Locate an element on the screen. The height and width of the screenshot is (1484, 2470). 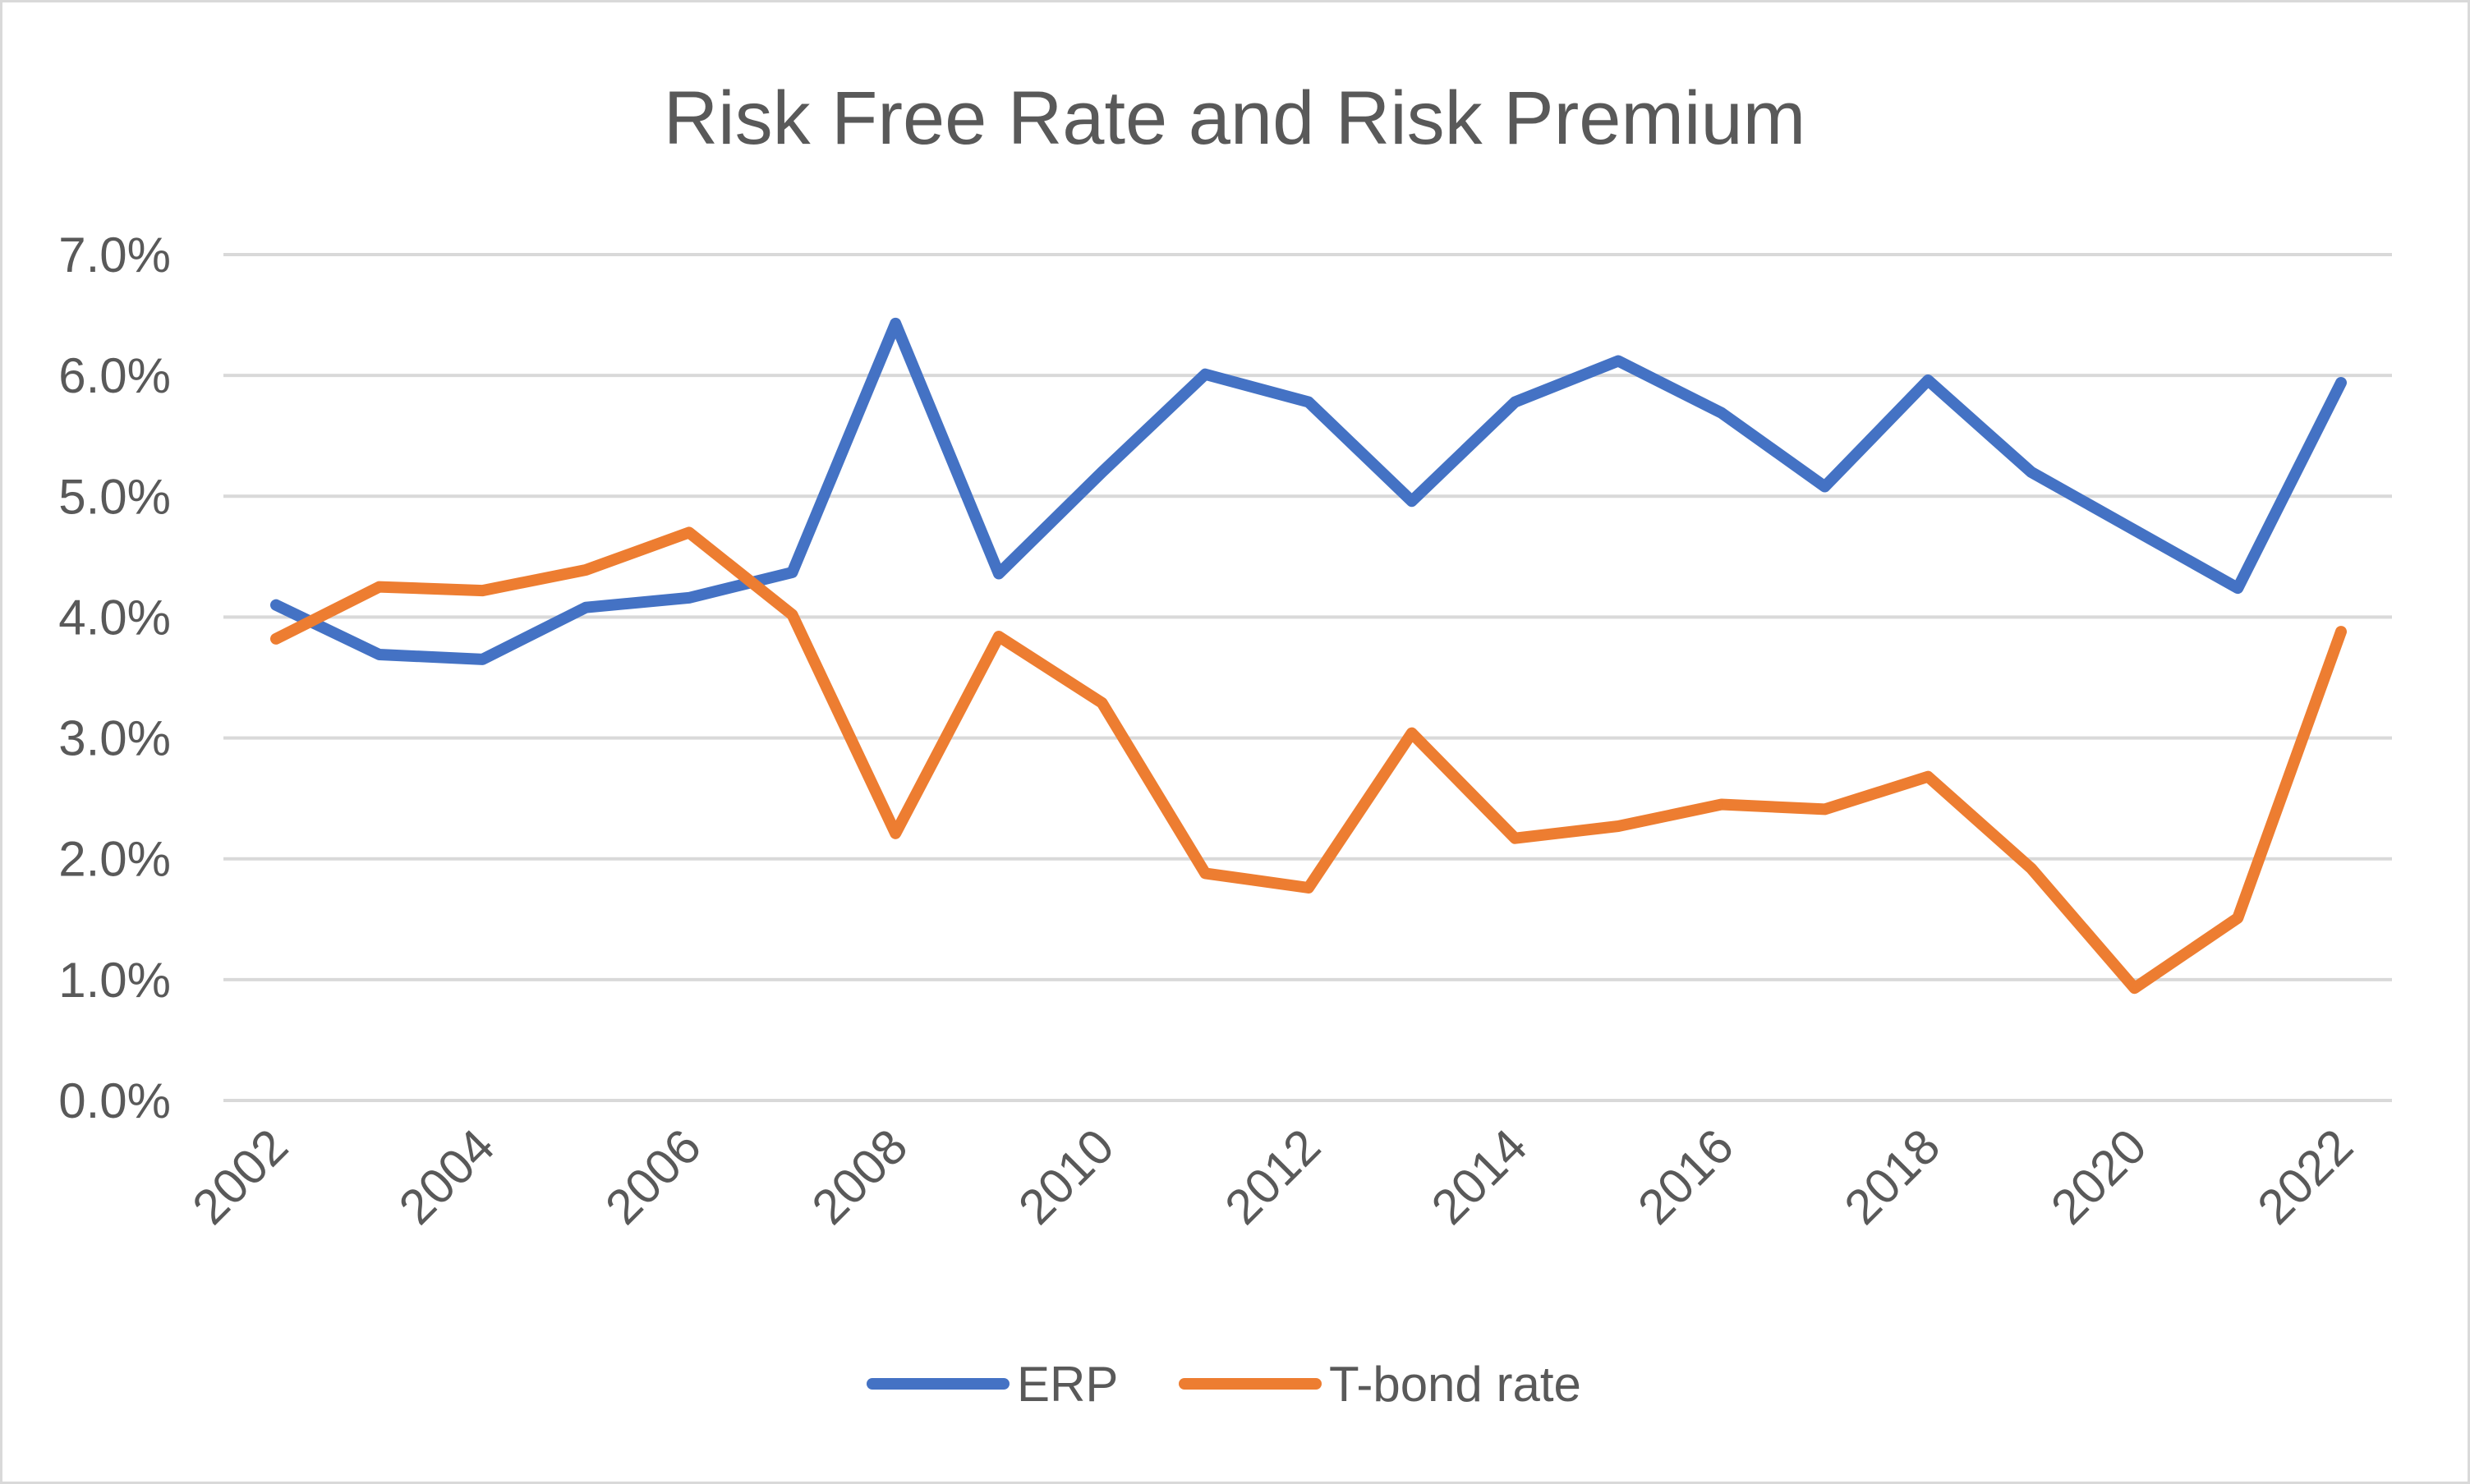
legend-label: ERP is located at coordinates (1067, 1385).